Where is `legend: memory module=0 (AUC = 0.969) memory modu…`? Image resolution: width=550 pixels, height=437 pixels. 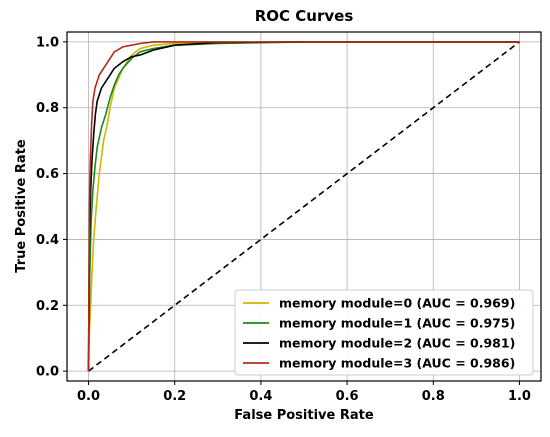
legend: memory module=0 (AUC = 0.969) memory modu… is located at coordinates (384, 332).